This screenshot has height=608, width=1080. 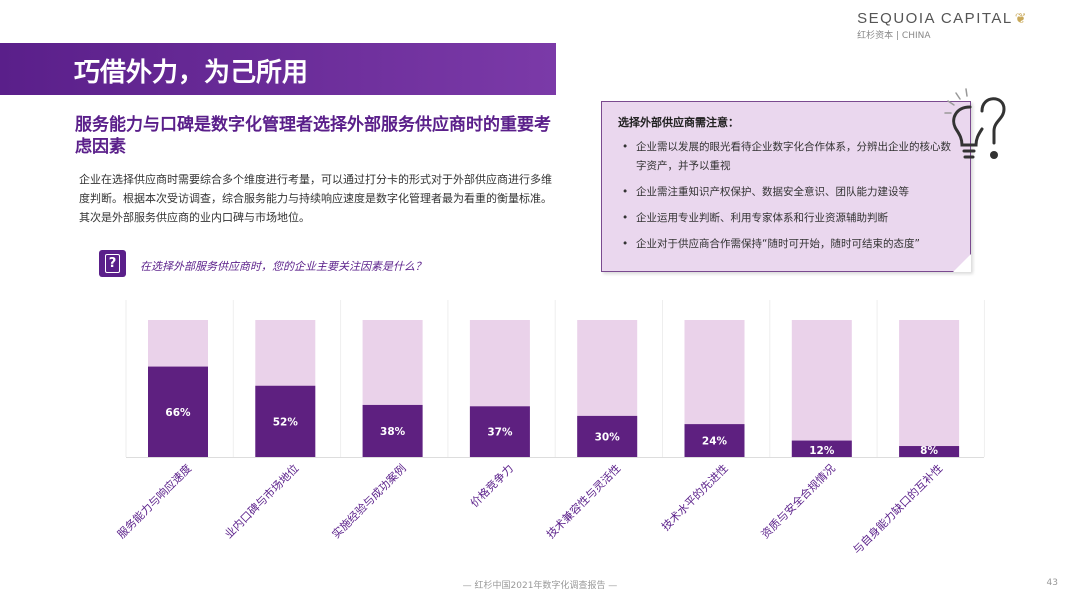 What do you see at coordinates (283, 266) in the screenshot?
I see `survey-question: 在选择外部服务供应商时，您的企业主要关注因素是什么？` at bounding box center [283, 266].